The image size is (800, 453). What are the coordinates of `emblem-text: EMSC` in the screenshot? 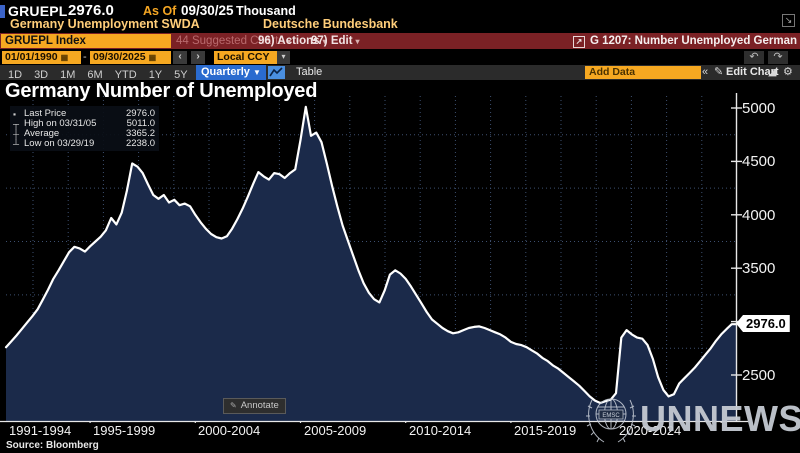 It's located at (611, 416).